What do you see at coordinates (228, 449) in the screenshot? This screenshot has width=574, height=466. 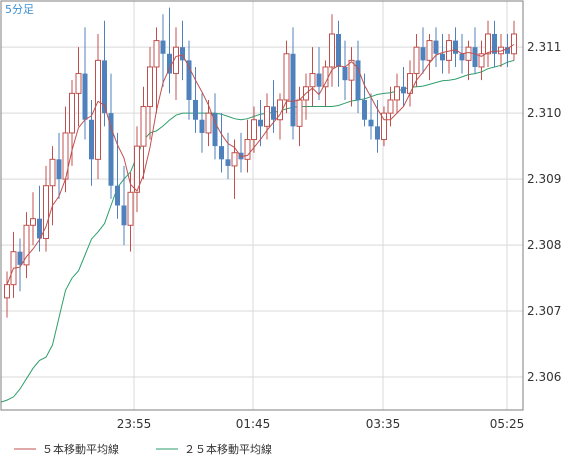 I see `legend-ma25-label: ２５本移動平均線` at bounding box center [228, 449].